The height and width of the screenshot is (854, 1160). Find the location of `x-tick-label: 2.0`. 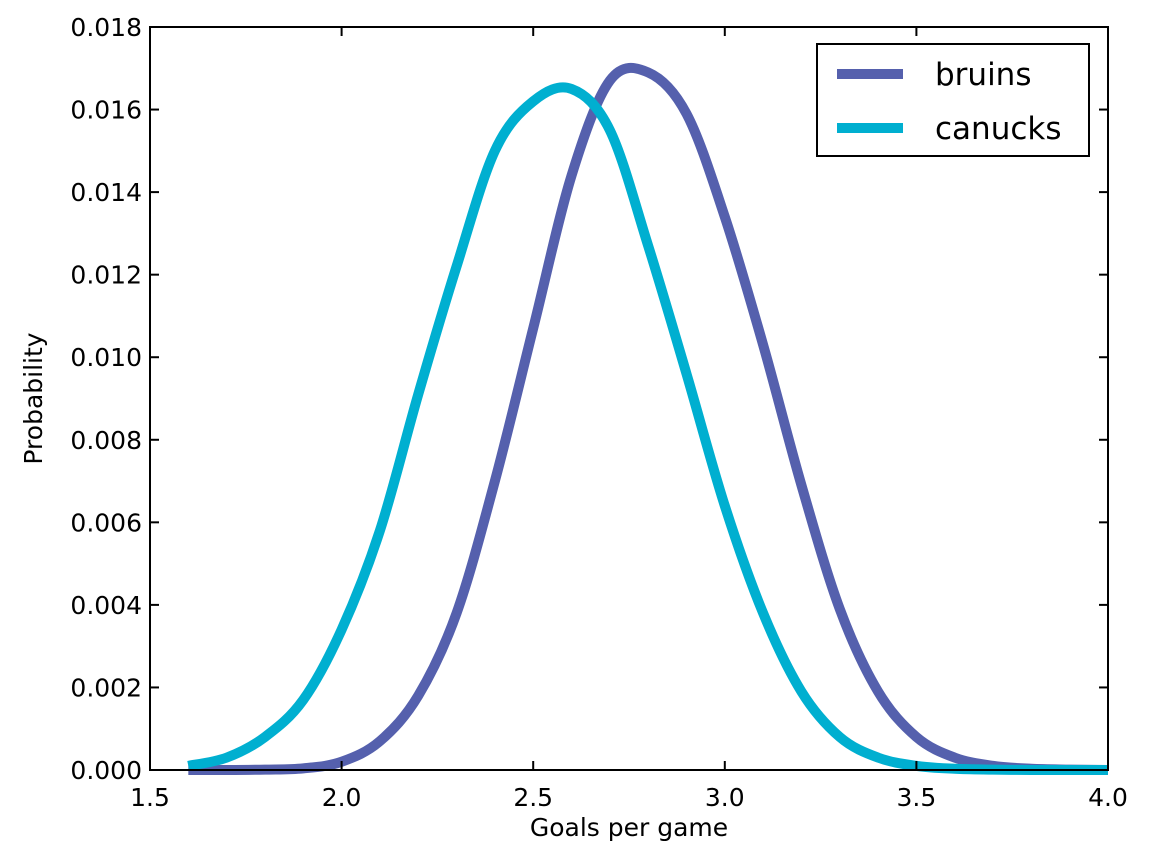

x-tick-label: 2.0 is located at coordinates (342, 797).